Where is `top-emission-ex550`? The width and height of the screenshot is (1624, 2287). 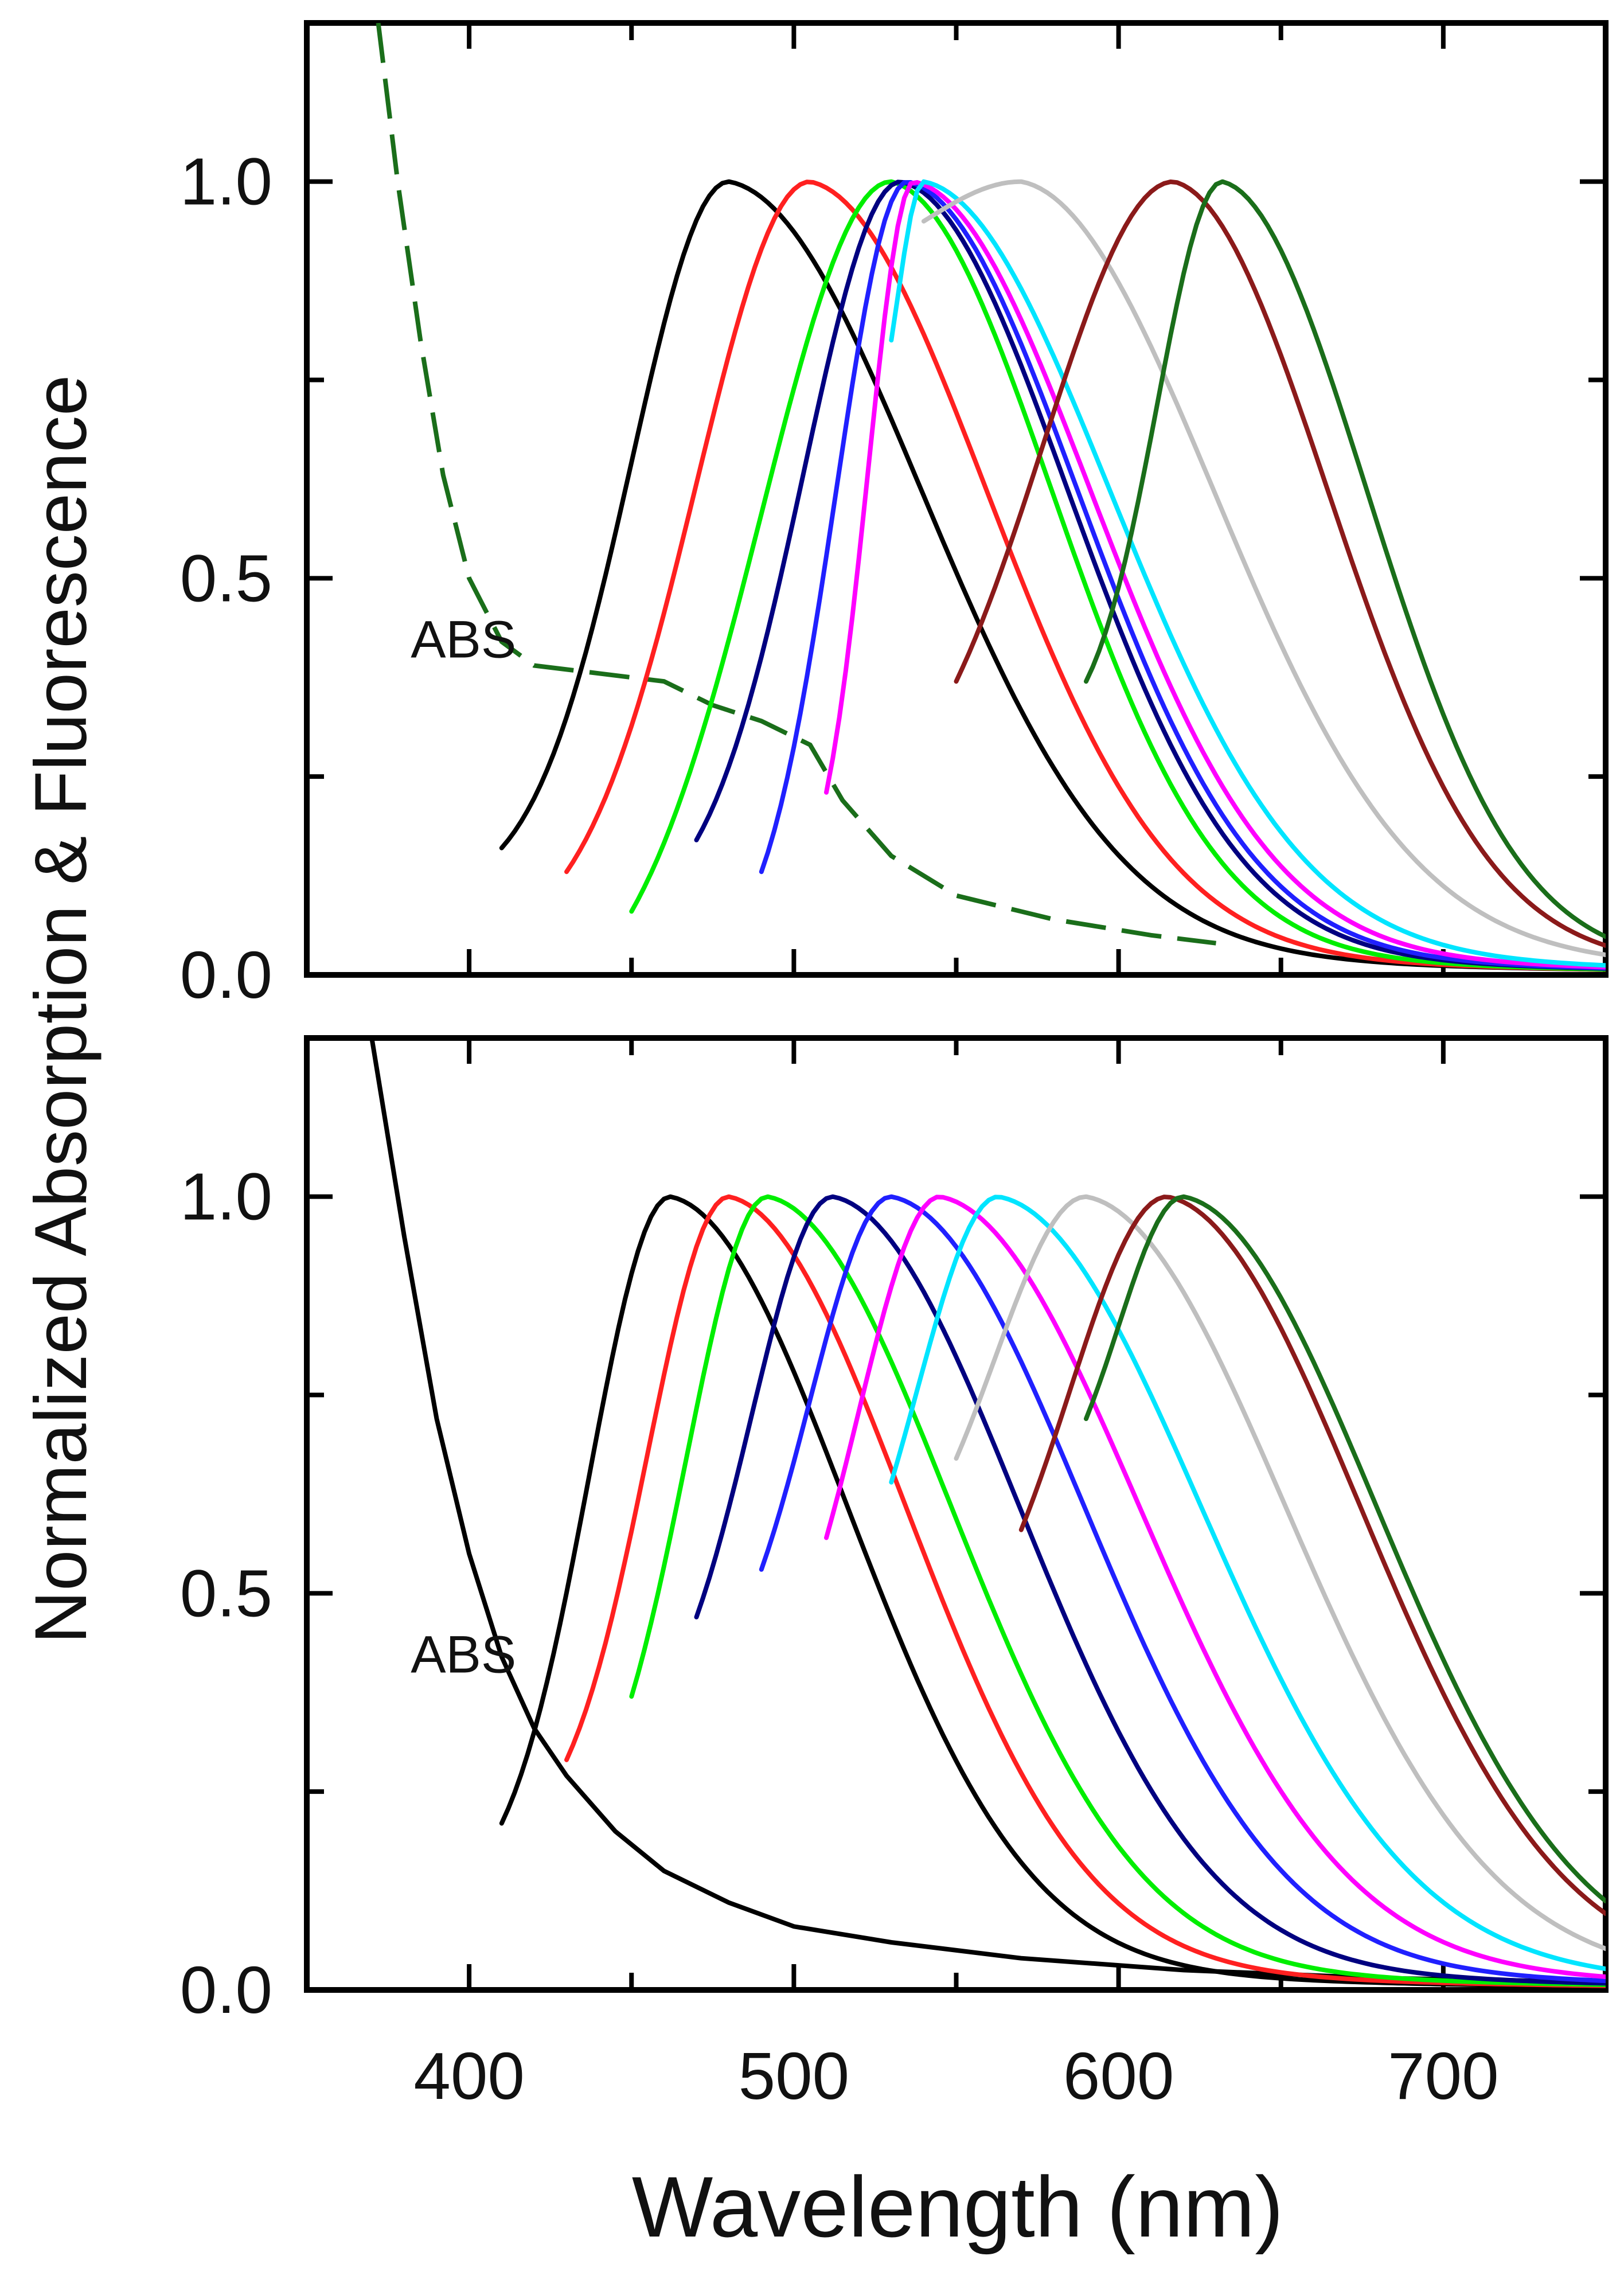 top-emission-ex550 is located at coordinates (1263, 568).